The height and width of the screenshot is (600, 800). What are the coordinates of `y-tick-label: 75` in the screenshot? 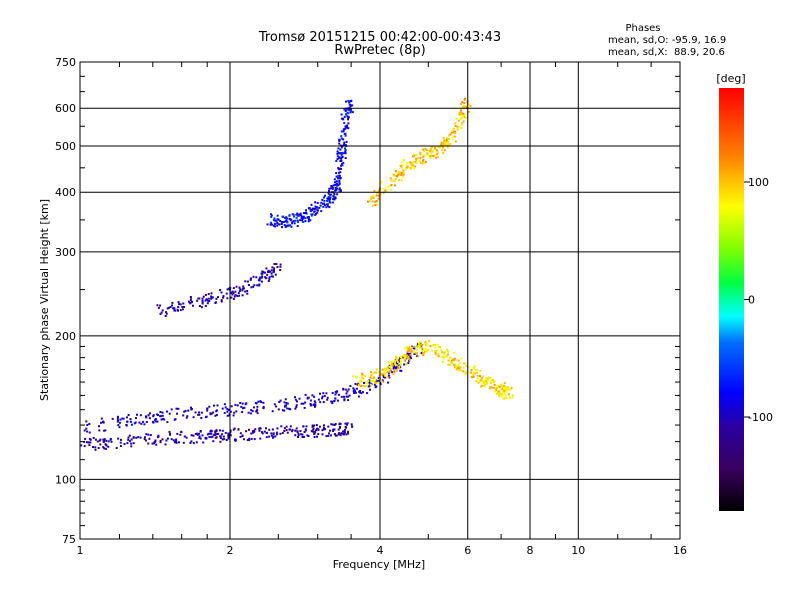 It's located at (69, 539).